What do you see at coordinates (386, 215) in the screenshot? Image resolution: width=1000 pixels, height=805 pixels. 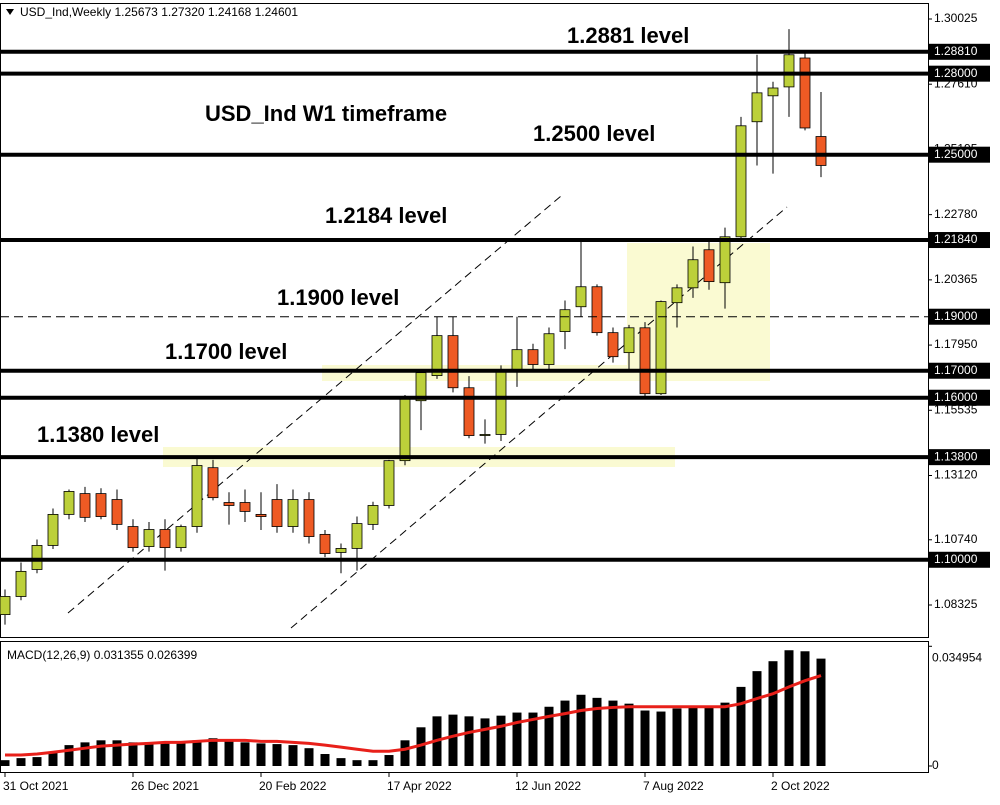 I see `annotation: 1.2184 level` at bounding box center [386, 215].